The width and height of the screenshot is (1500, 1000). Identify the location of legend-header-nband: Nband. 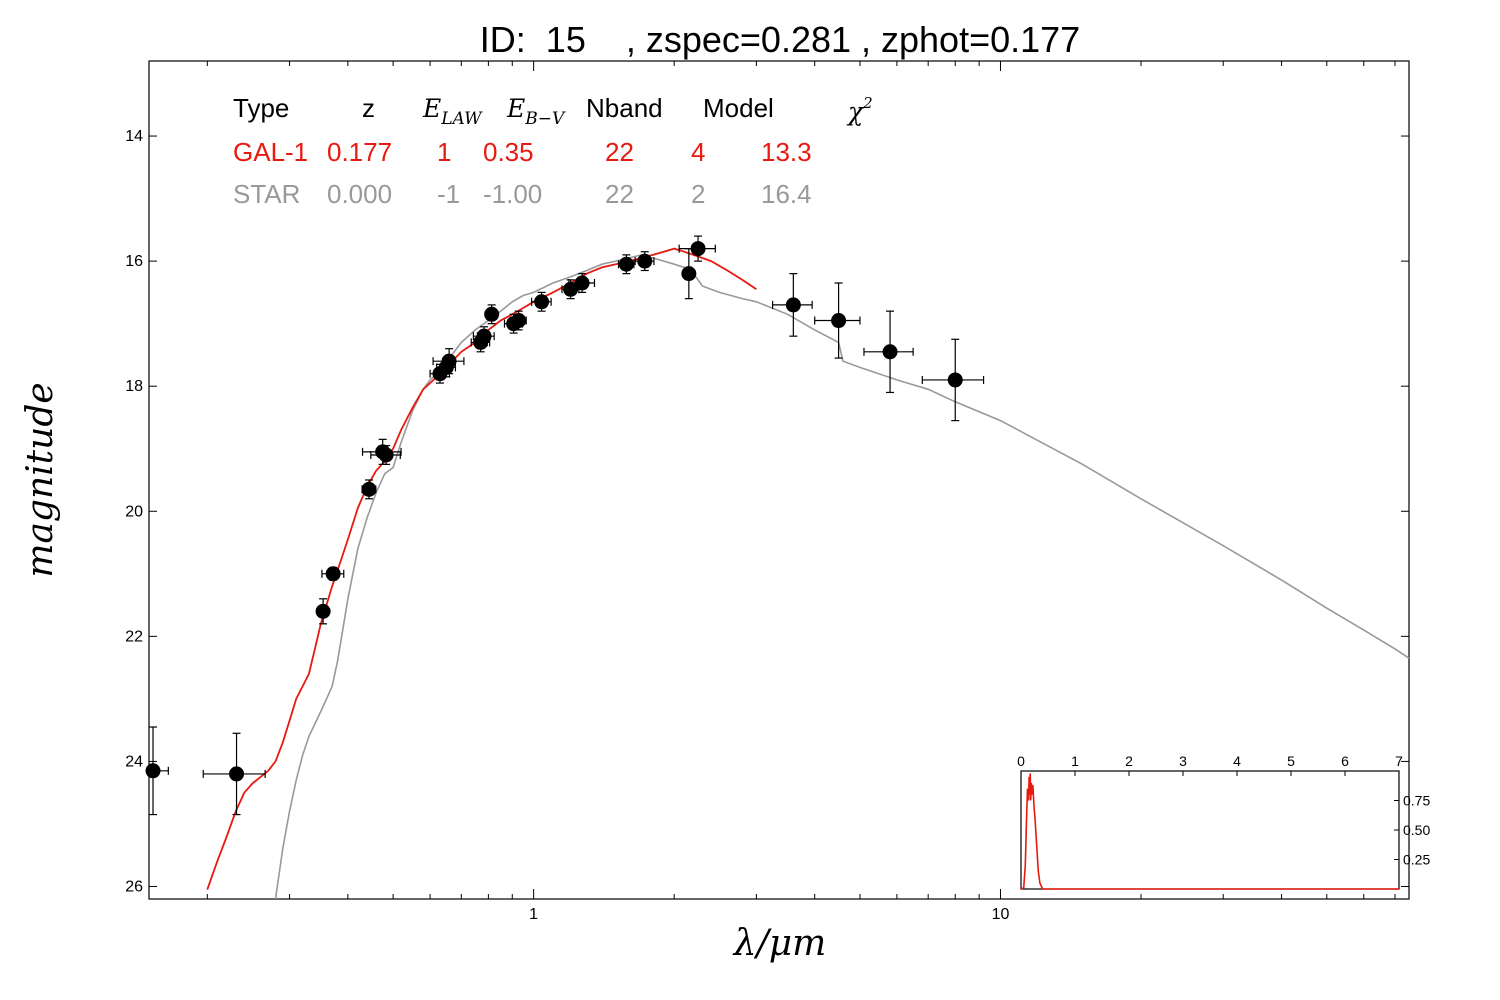
(624, 108).